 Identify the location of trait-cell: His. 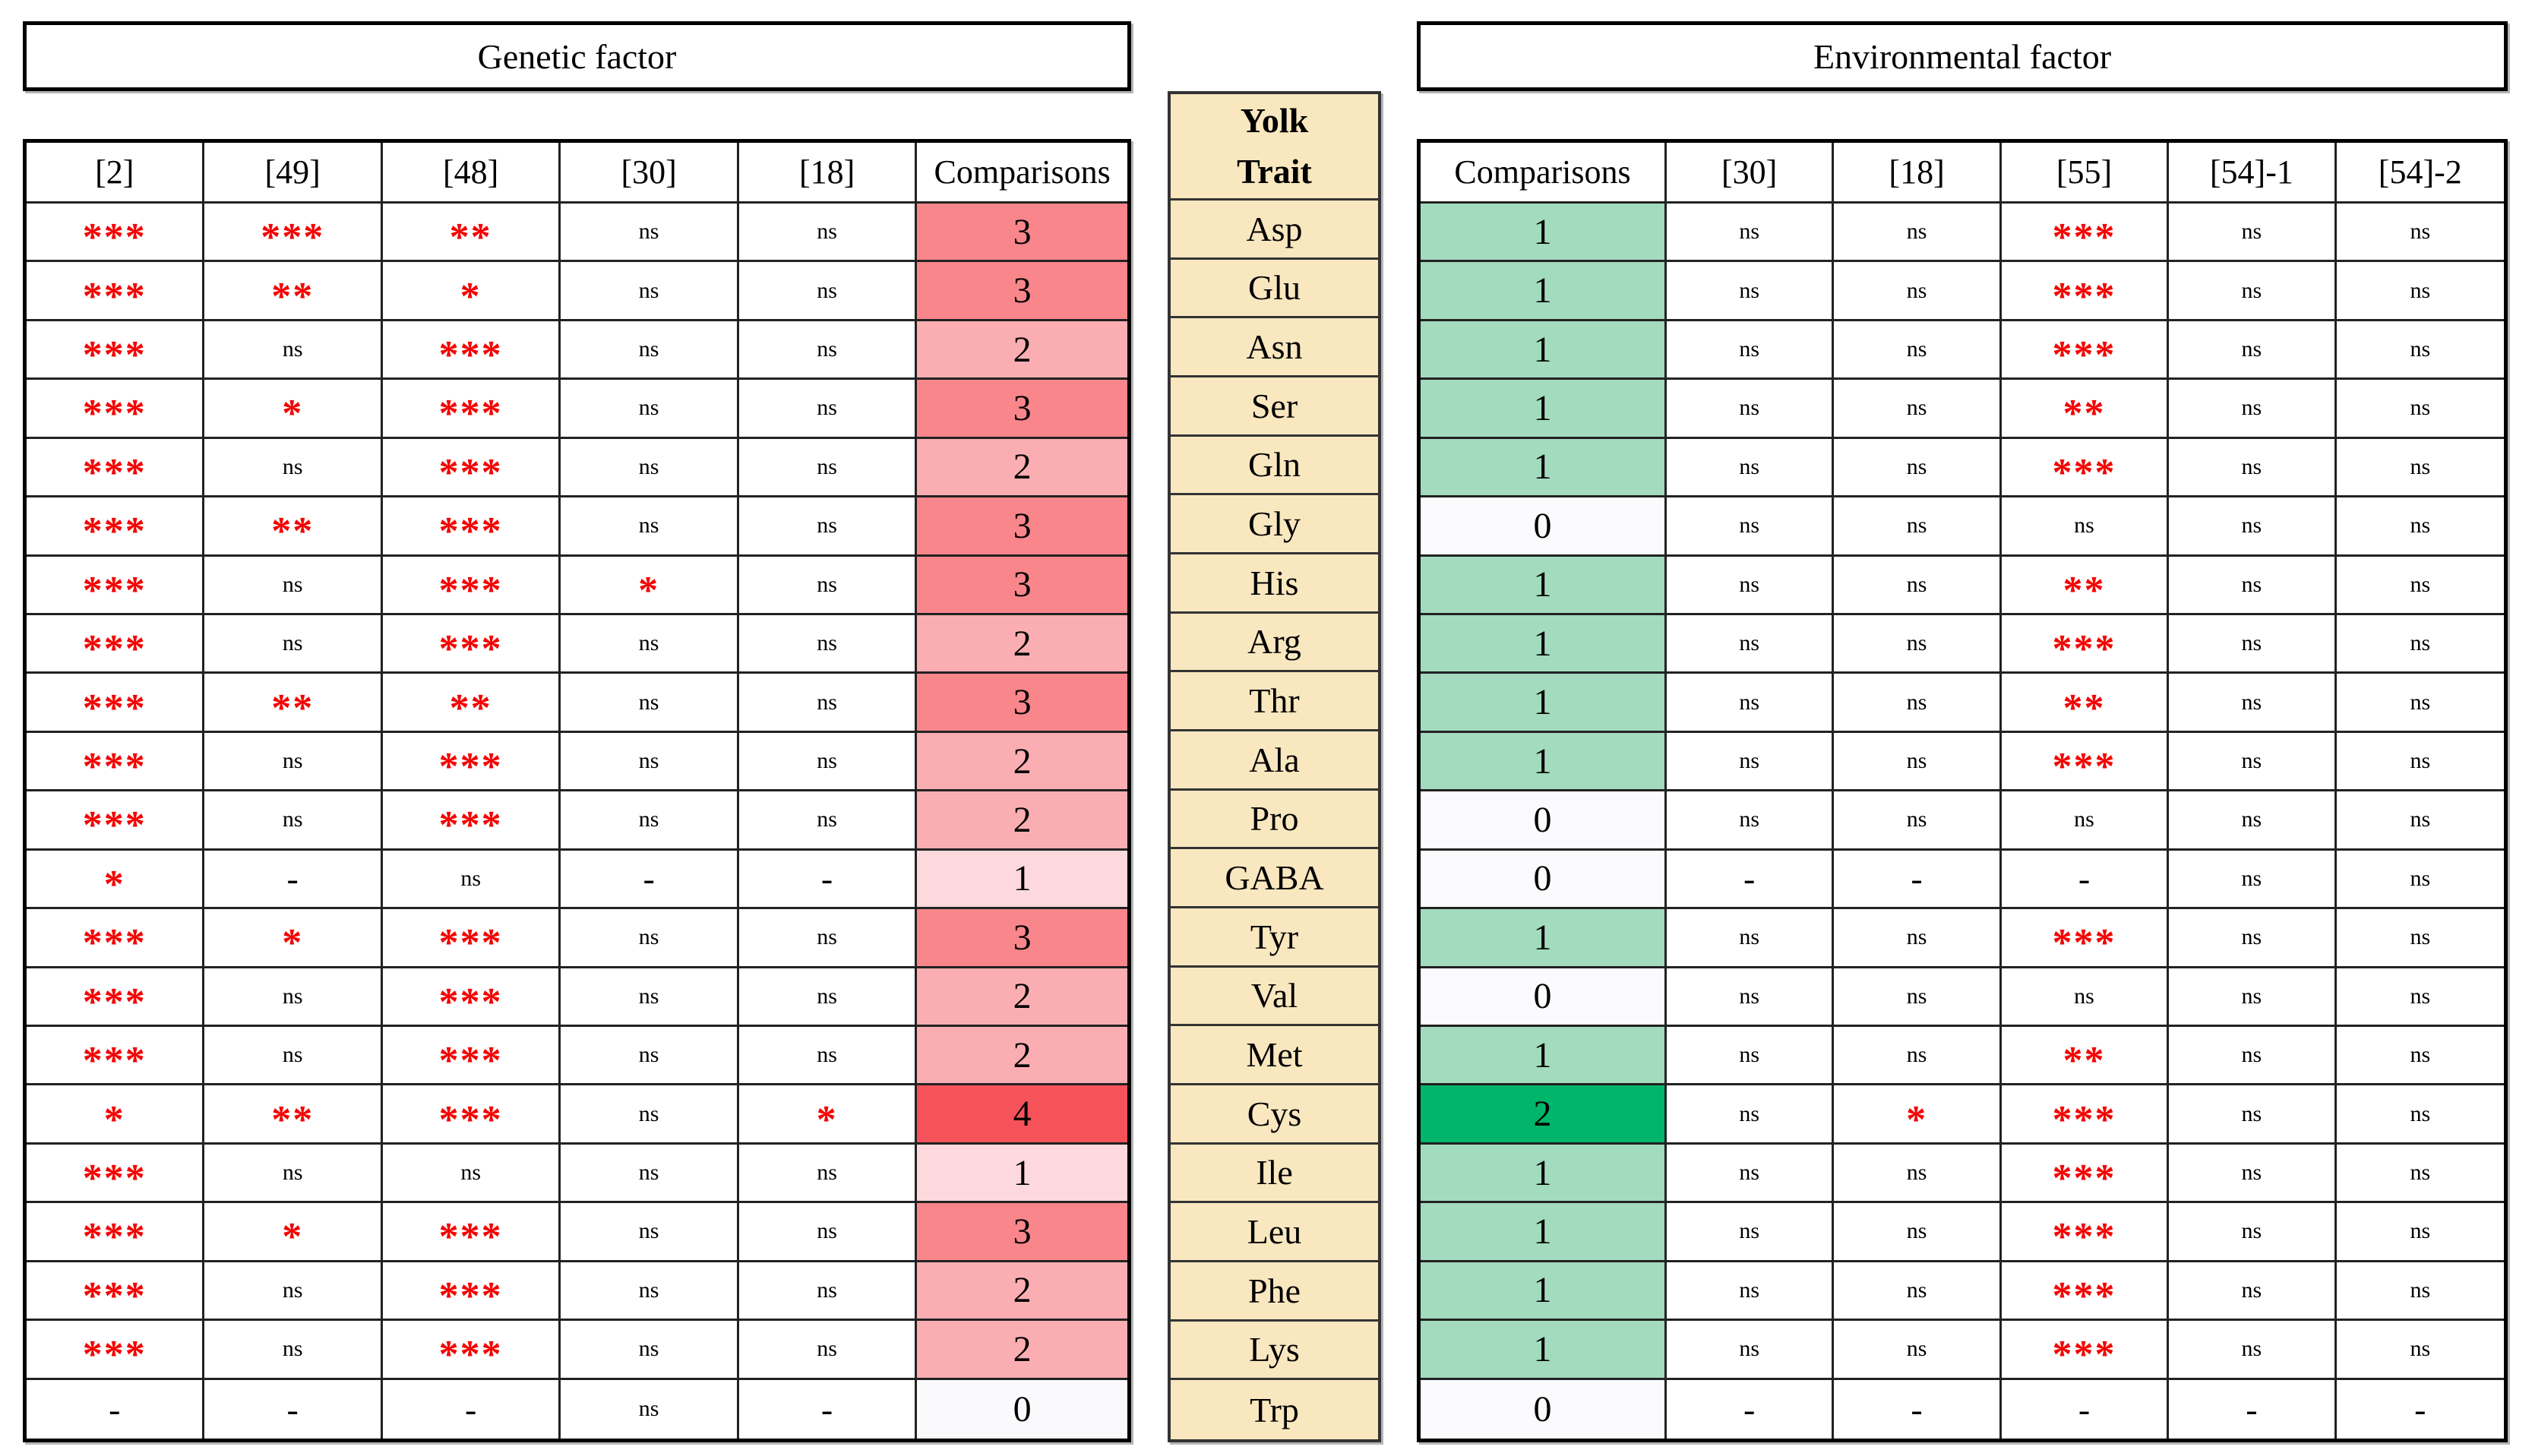
(1274, 584).